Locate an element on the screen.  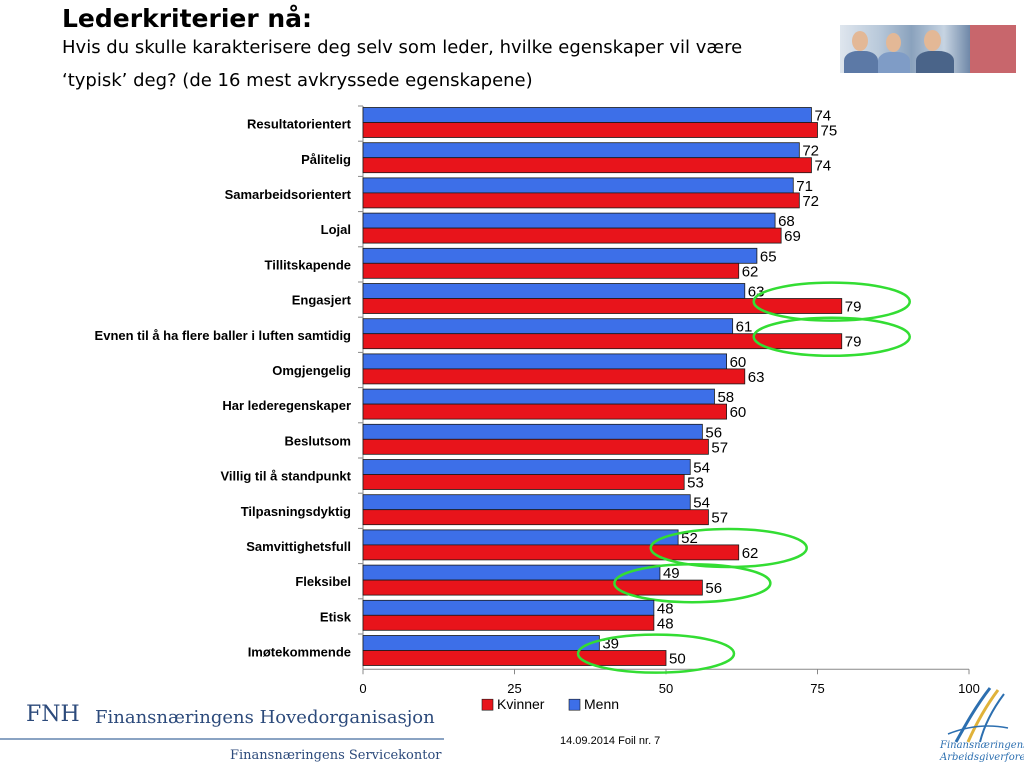
slide-date-number: 14.09.2014 Foil nr. 7 is located at coordinates (610, 741).